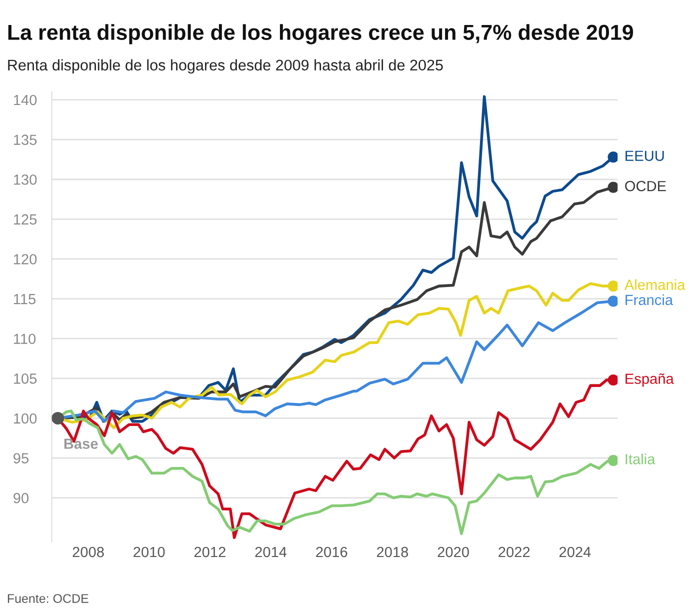 The width and height of the screenshot is (690, 612). Describe the element at coordinates (25, 339) in the screenshot. I see `y-tick-label: 110` at that location.